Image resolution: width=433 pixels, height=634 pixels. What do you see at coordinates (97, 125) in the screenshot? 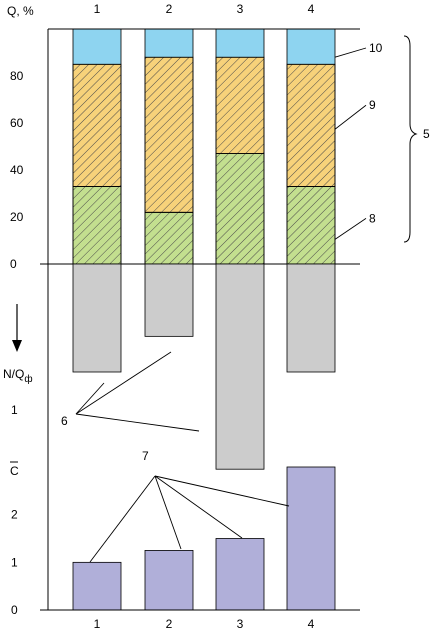
I see `bar-1-segment-9-hatch` at bounding box center [97, 125].